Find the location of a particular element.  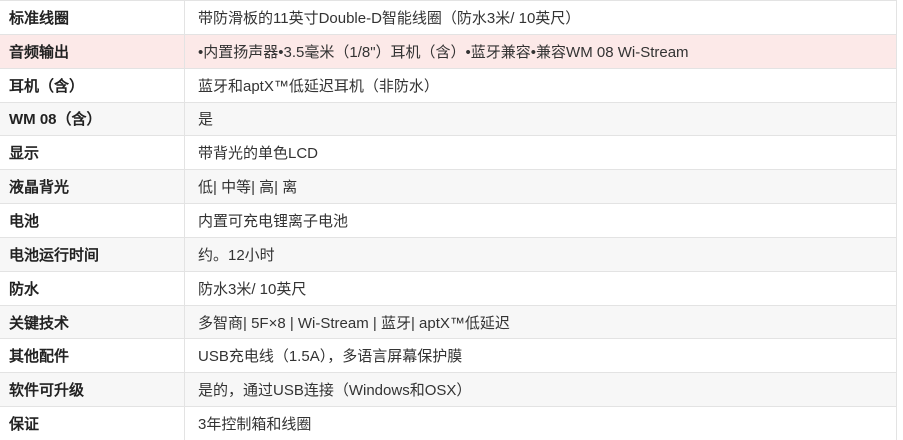

spec-label: 关键技术 is located at coordinates (92, 322).